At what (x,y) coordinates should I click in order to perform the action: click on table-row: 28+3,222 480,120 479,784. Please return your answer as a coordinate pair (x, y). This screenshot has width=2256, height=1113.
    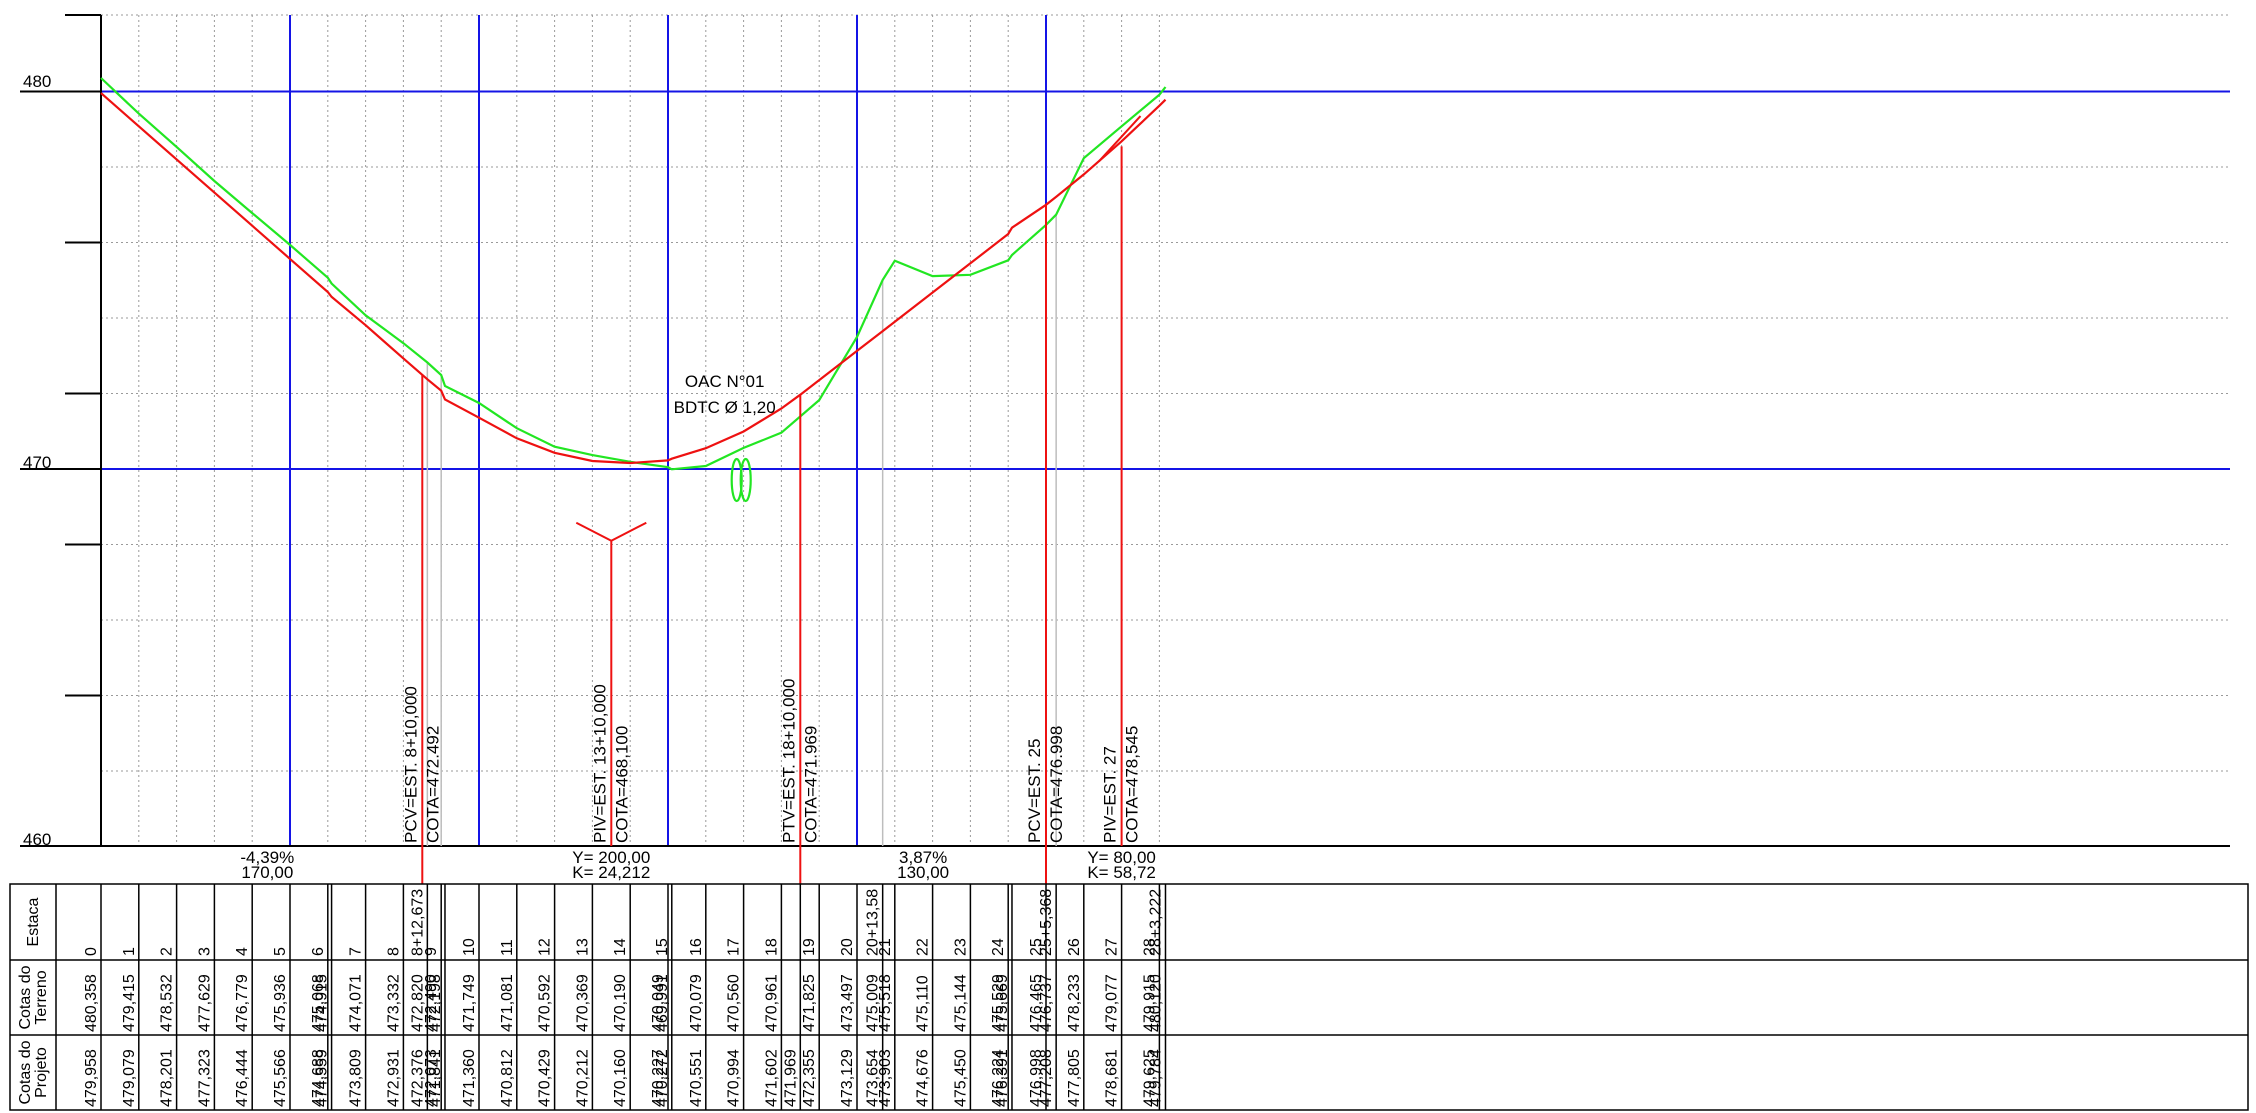
    Looking at the image, I should click on (1157, 997).